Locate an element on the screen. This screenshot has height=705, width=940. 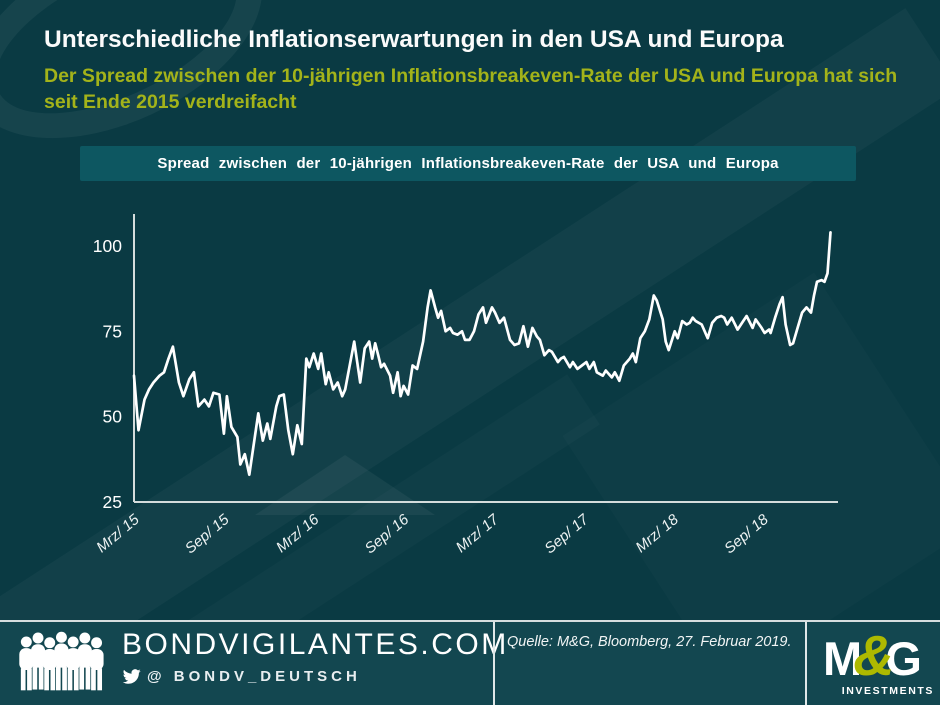
x-tick-label: Sep/ 17 is located at coordinates (566, 534).